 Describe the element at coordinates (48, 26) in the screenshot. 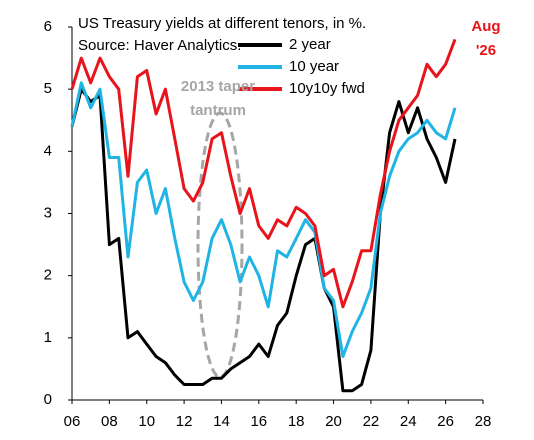

I see `y-tick-label: 6` at that location.